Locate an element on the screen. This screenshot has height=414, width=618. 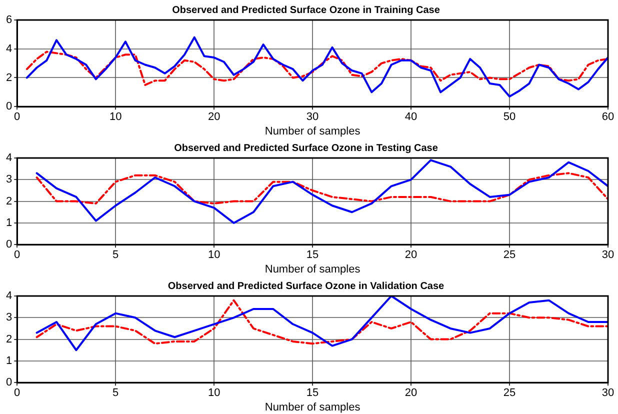
x-tick-label: 40 is located at coordinates (411, 117).